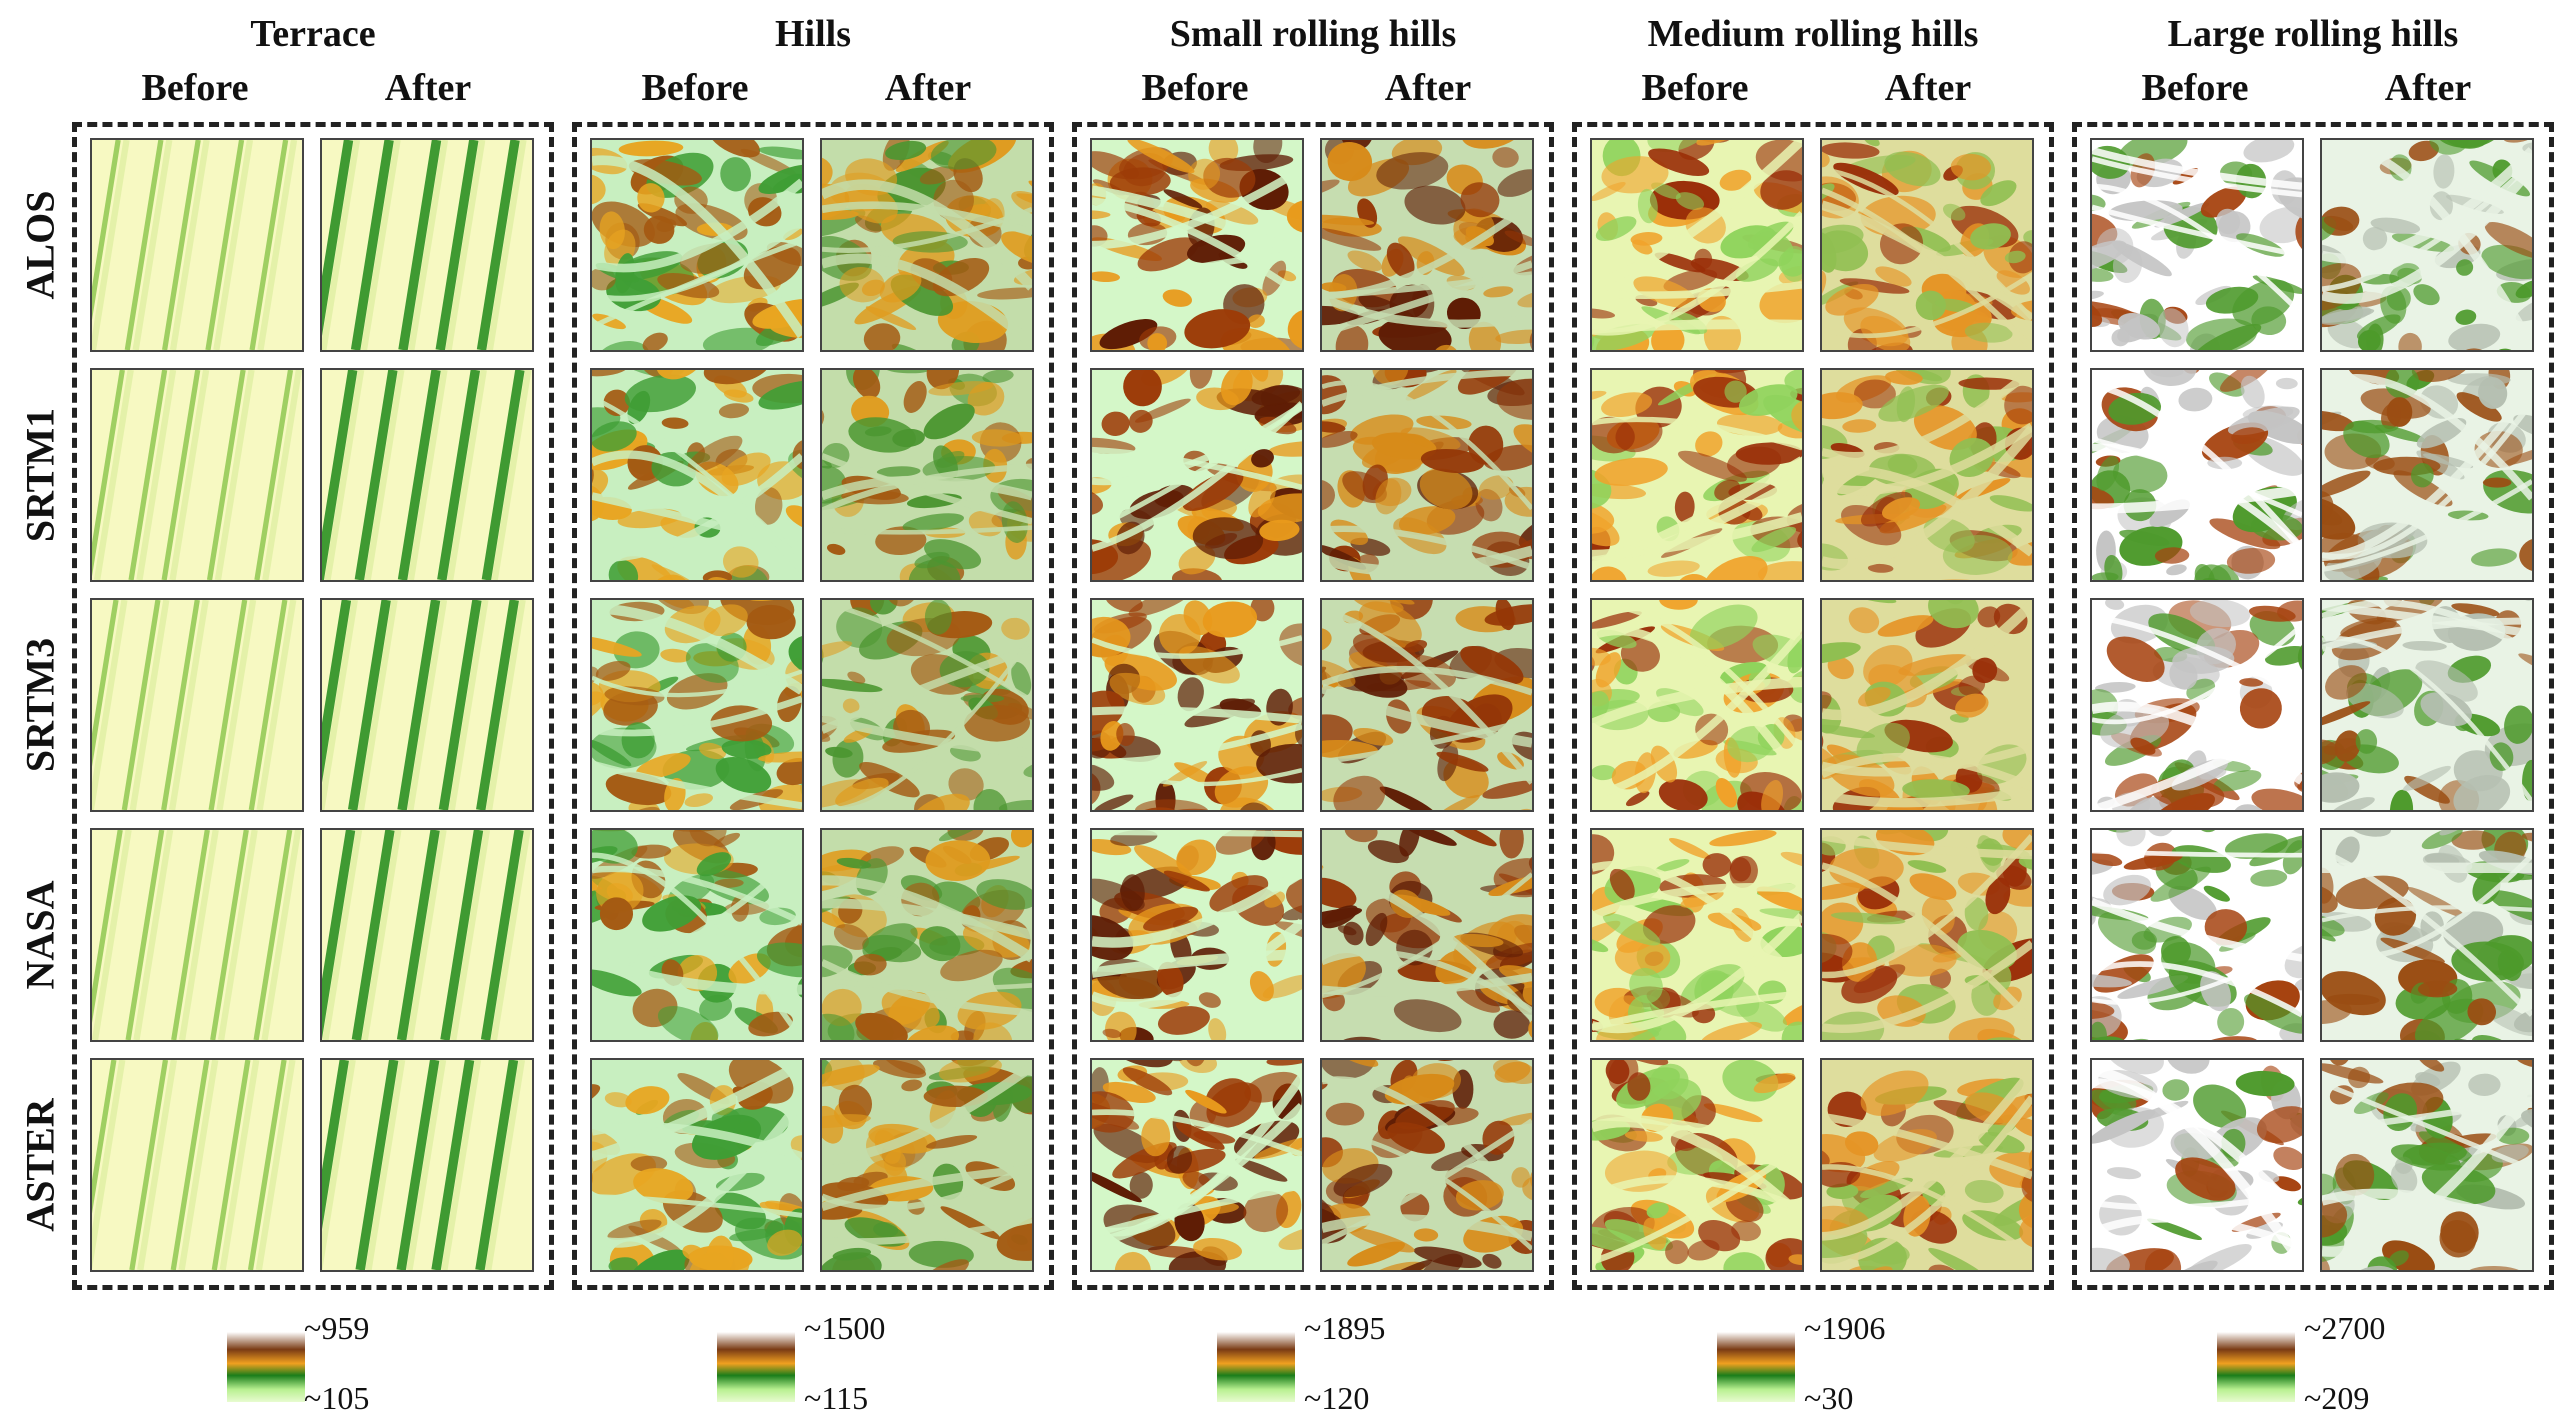  Describe the element at coordinates (40, 475) in the screenshot. I see `row-label-srtm1: SRTM1` at that location.